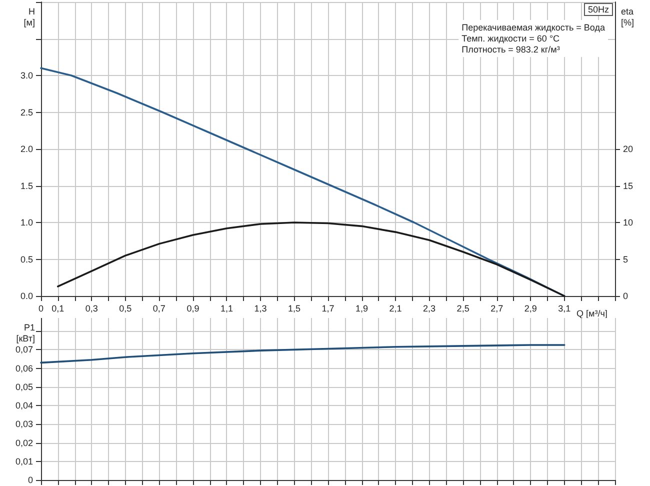  I want to click on annotation: Перекачиваемая жидкость = Вода, so click(534, 27).